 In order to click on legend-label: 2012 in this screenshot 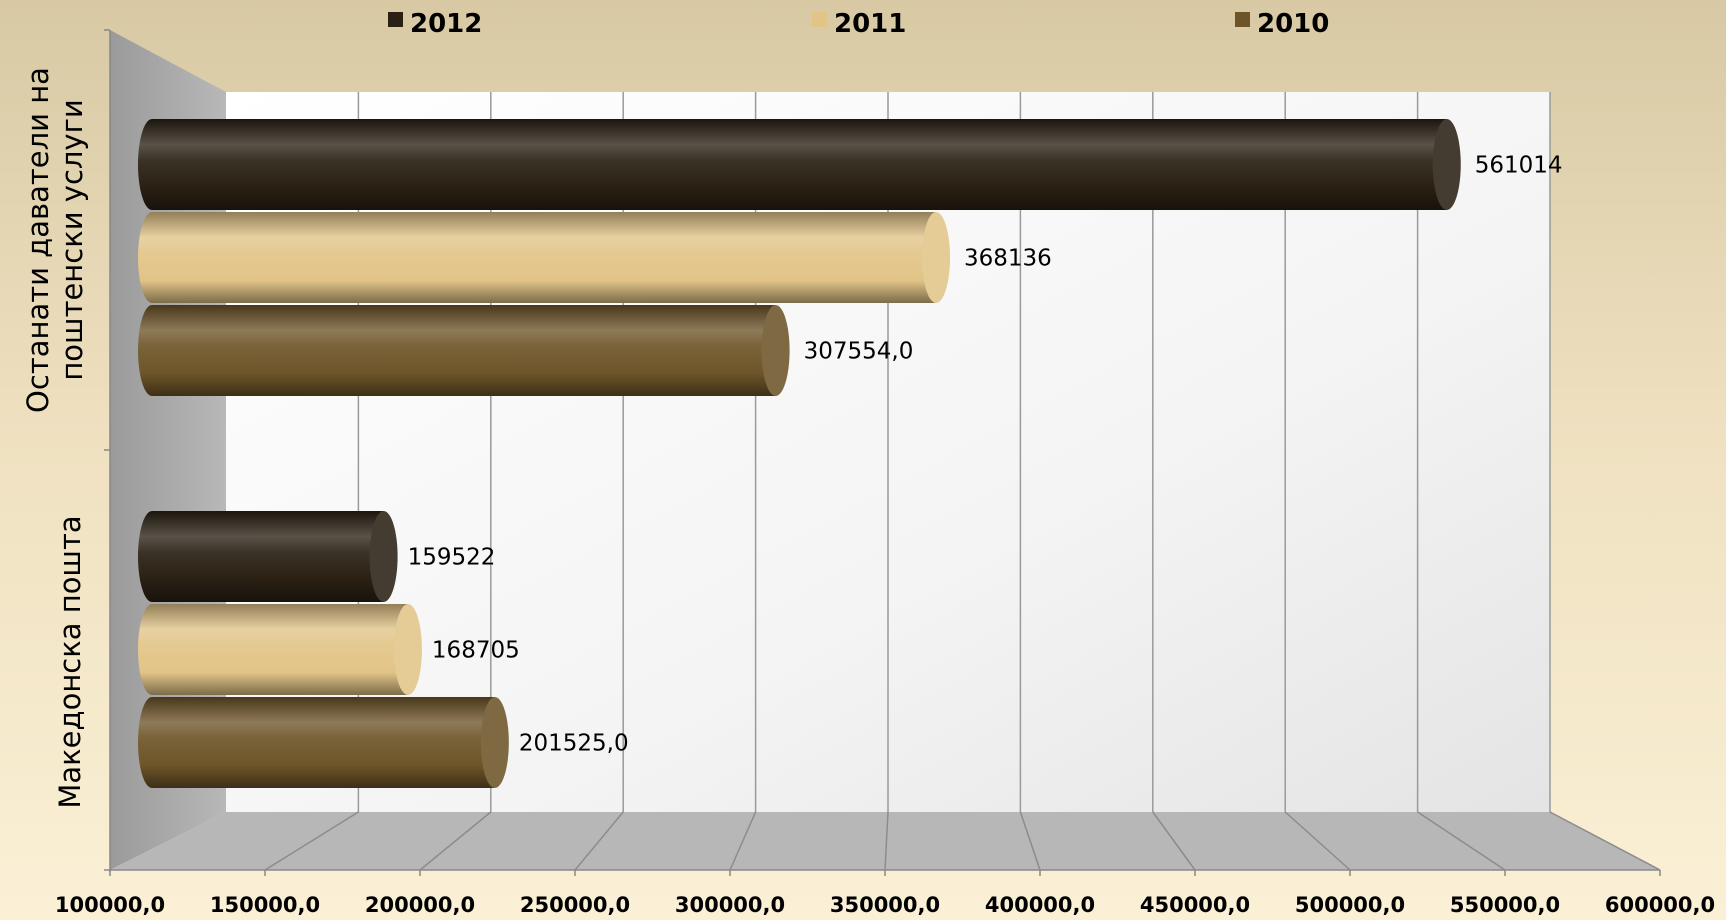, I will do `click(446, 24)`.